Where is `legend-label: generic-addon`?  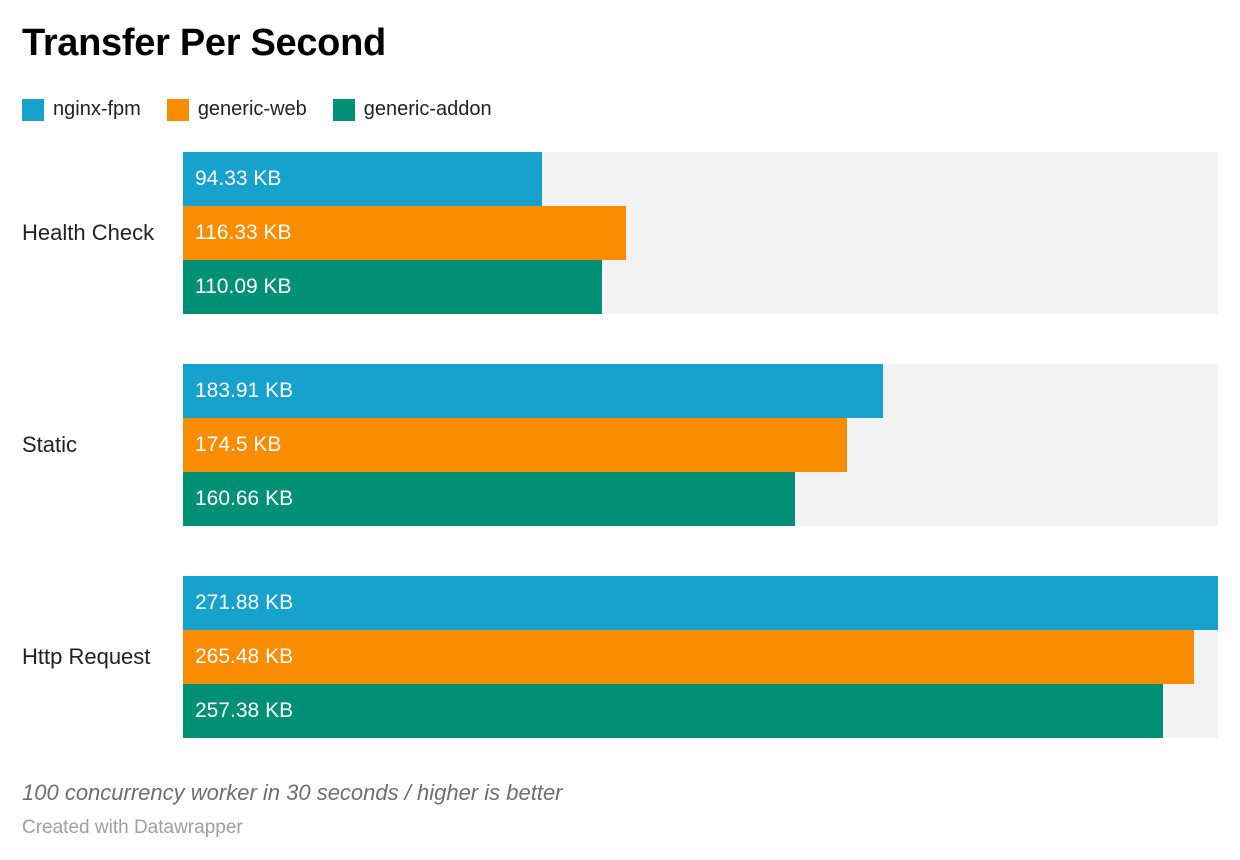 legend-label: generic-addon is located at coordinates (427, 109).